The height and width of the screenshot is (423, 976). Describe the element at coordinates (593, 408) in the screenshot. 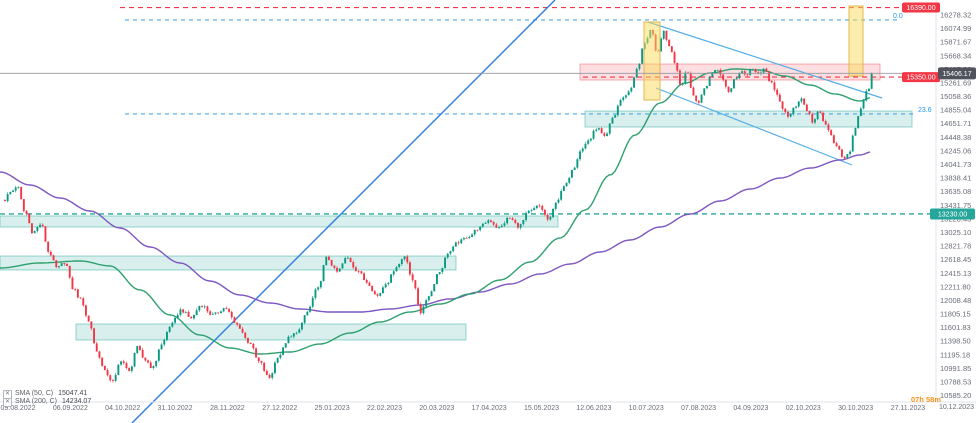

I see `svg-text: 12.06.2023` at that location.